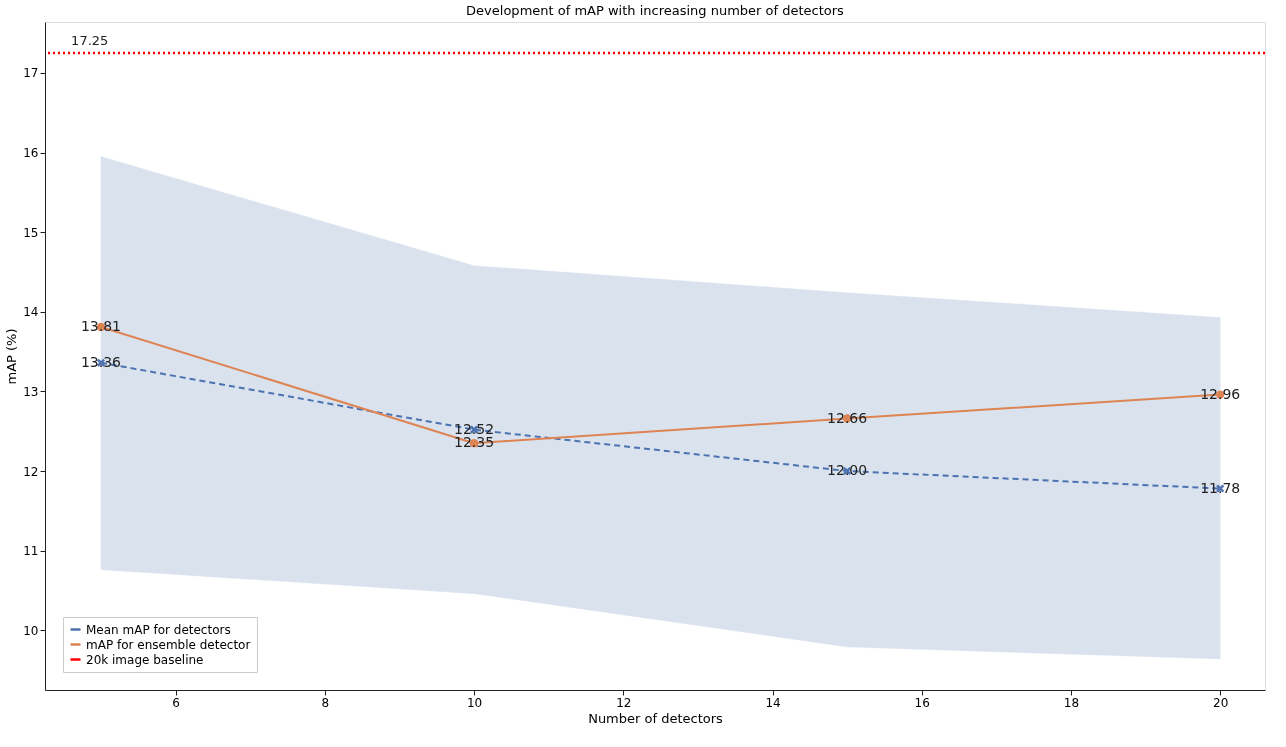  I want to click on x-tick-label: 8, so click(325, 702).